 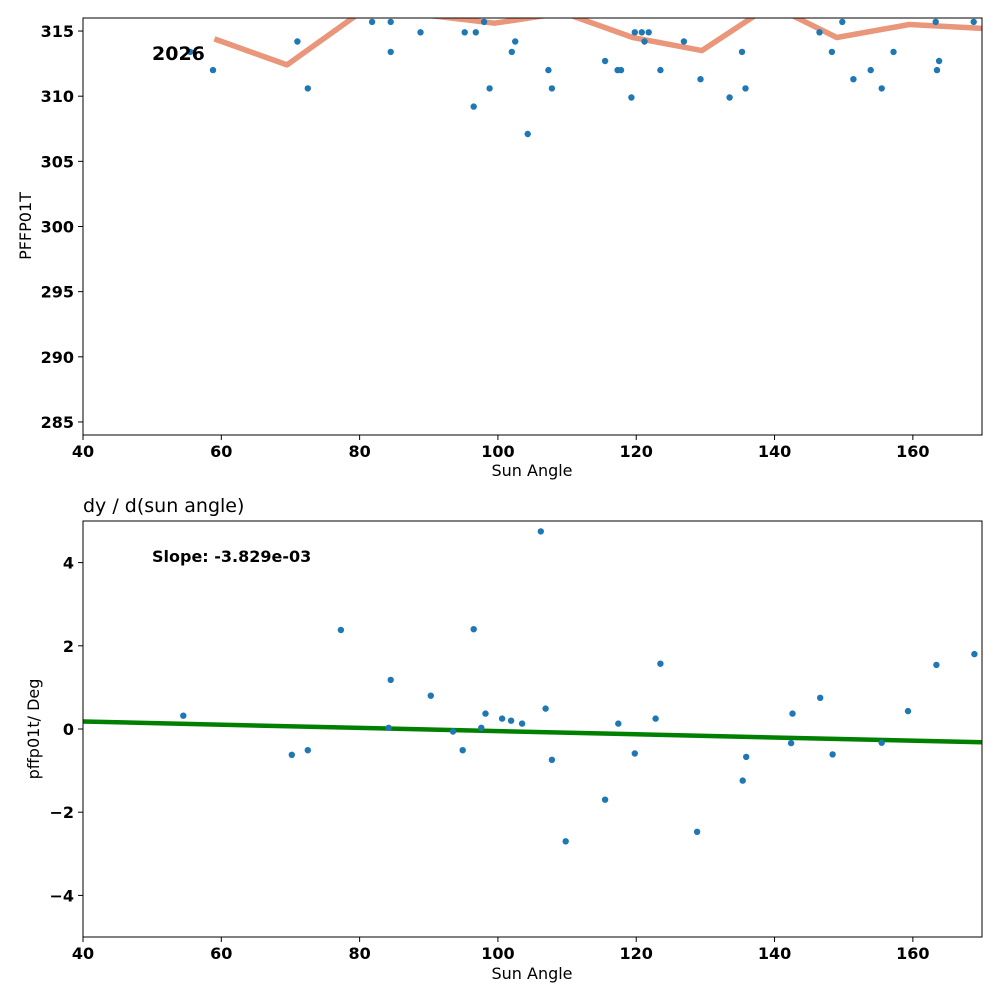 What do you see at coordinates (57, 357) in the screenshot?
I see `top-chart-y-tick-label: 290` at bounding box center [57, 357].